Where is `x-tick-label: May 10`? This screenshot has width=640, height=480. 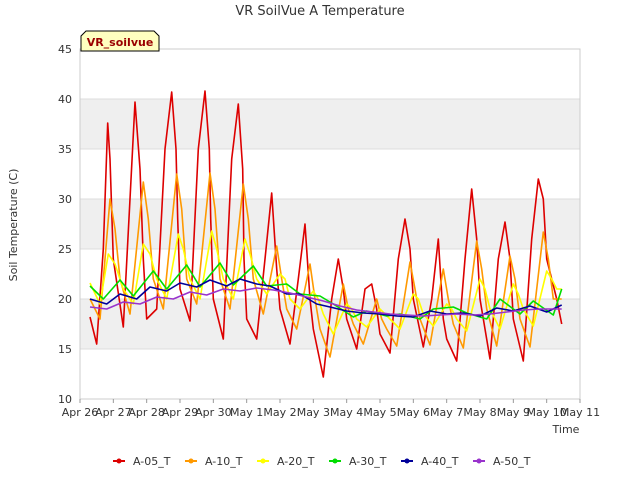
x-tick-label: May 10 is located at coordinates (547, 412).